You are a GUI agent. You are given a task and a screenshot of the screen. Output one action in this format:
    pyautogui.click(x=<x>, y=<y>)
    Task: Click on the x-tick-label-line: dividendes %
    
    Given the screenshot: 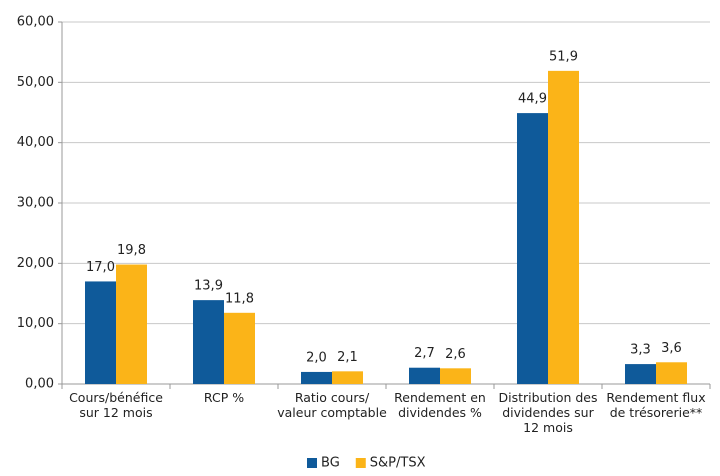 What is the action you would take?
    pyautogui.click(x=440, y=412)
    